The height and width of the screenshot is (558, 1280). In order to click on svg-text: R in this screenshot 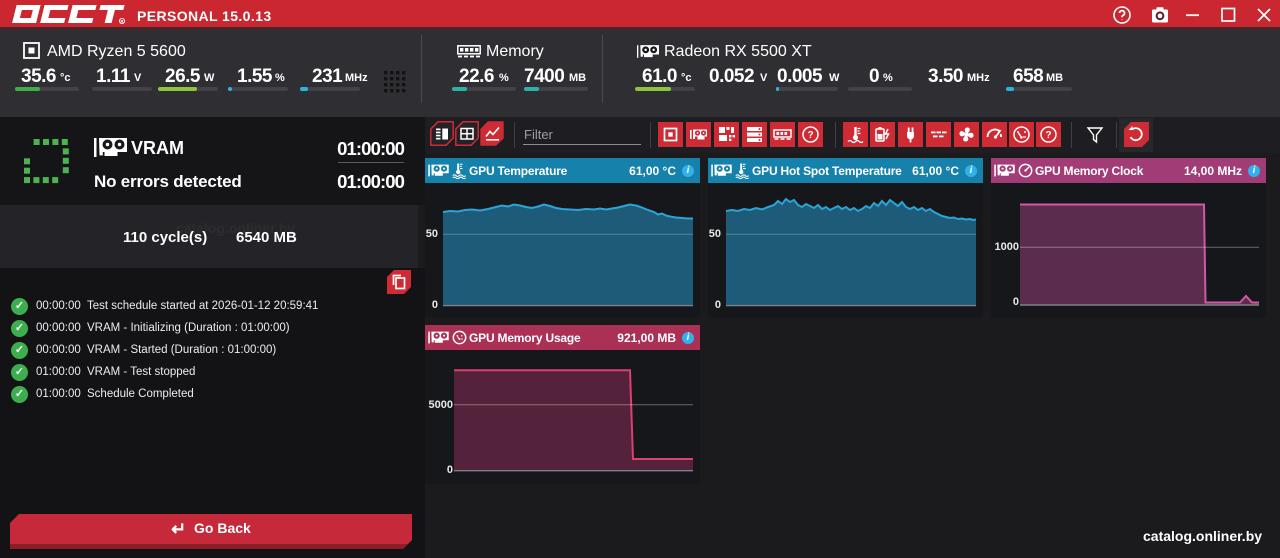, I will do `click(121, 21)`.